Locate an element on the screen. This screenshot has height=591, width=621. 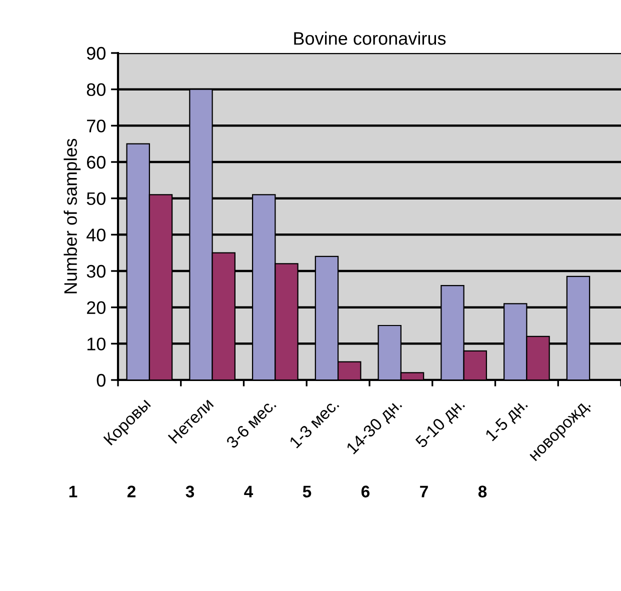
text: 5 is located at coordinates (307, 492).